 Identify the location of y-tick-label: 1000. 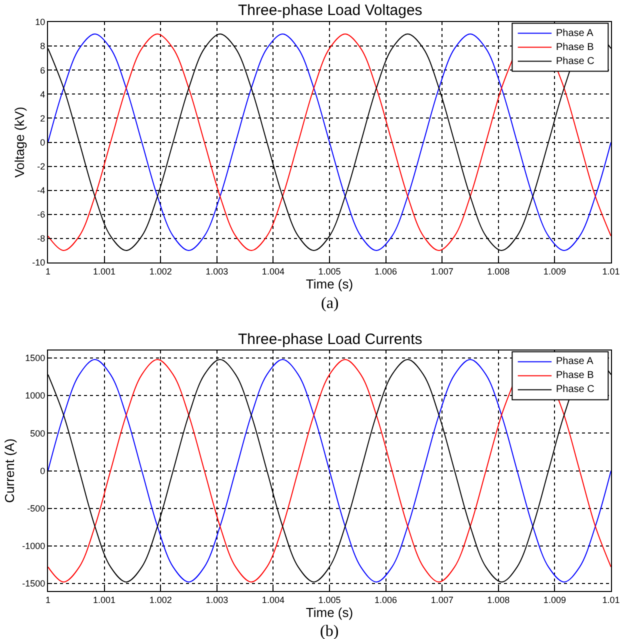
(35, 395).